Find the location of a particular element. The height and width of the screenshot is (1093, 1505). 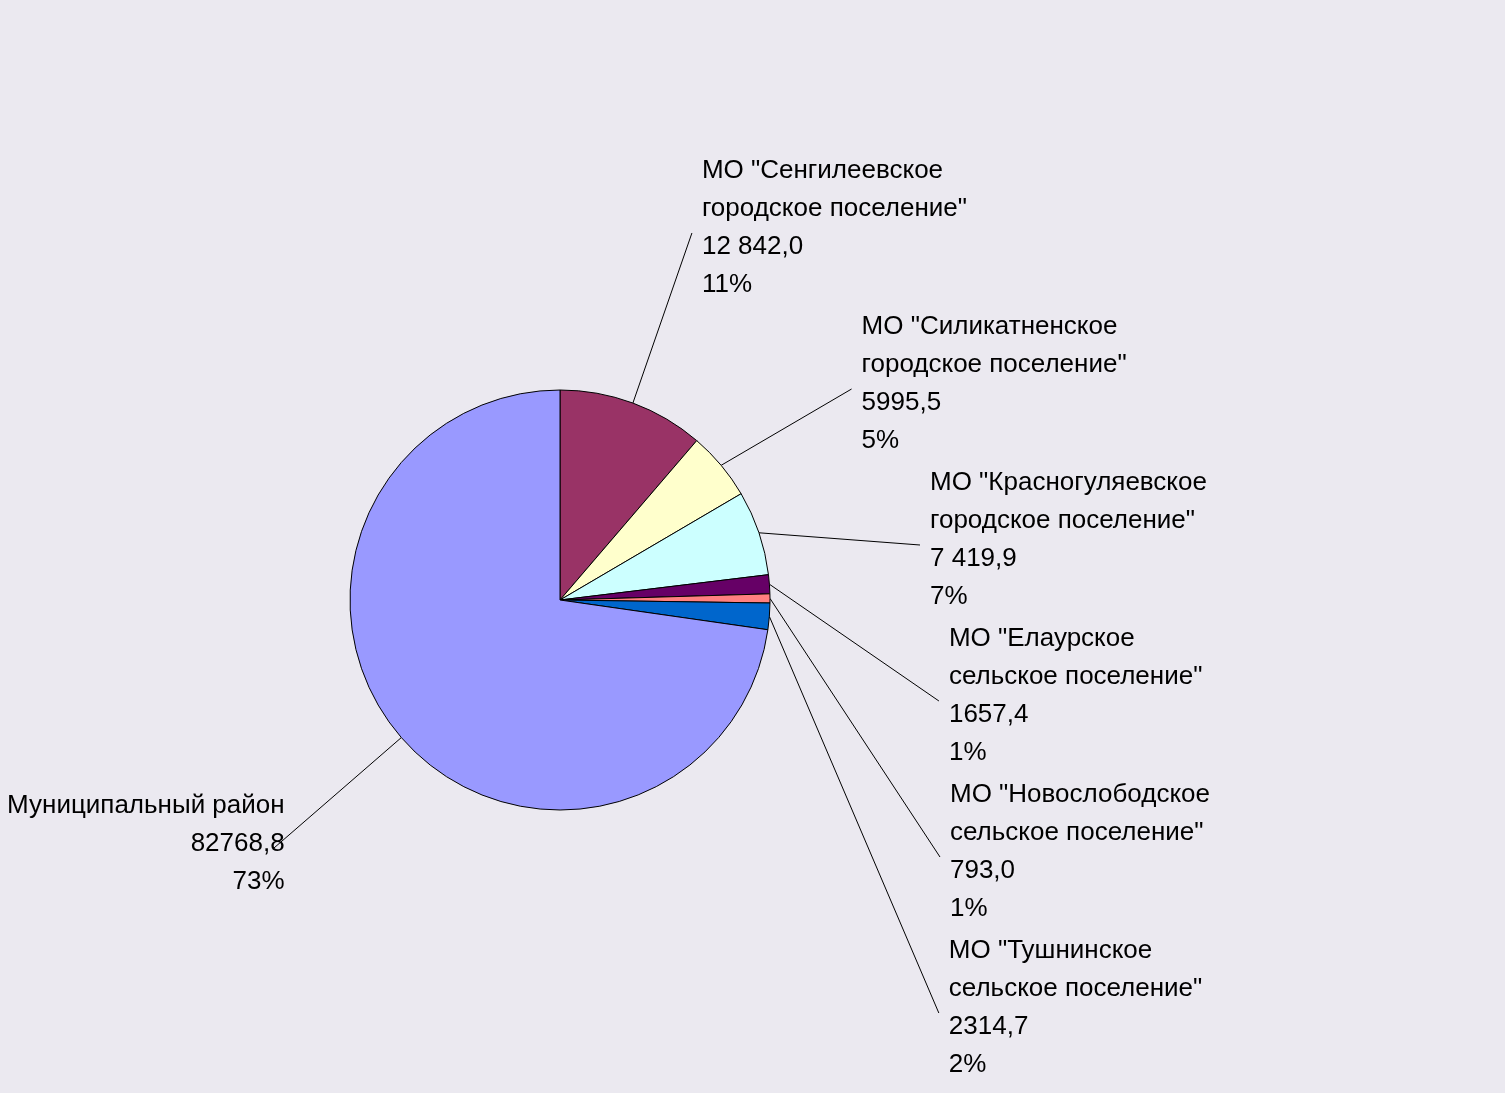

slice-label: МО "Елаурское сельское поселение" is located at coordinates (1075, 656).